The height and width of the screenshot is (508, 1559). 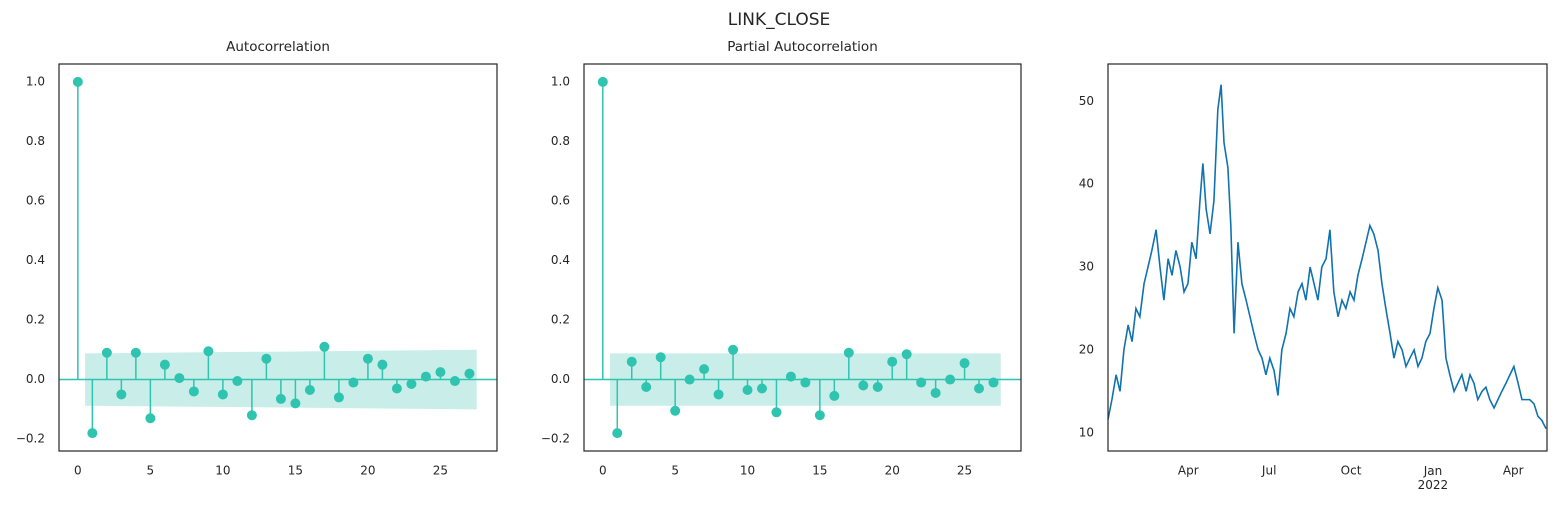 What do you see at coordinates (1086, 267) in the screenshot?
I see `y-tick-label: 30` at bounding box center [1086, 267].